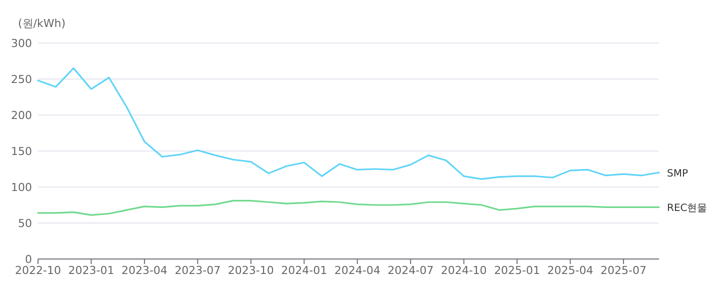 Image resolution: width=723 pixels, height=288 pixels. What do you see at coordinates (28, 259) in the screenshot?
I see `y-tick-label: 0` at bounding box center [28, 259].